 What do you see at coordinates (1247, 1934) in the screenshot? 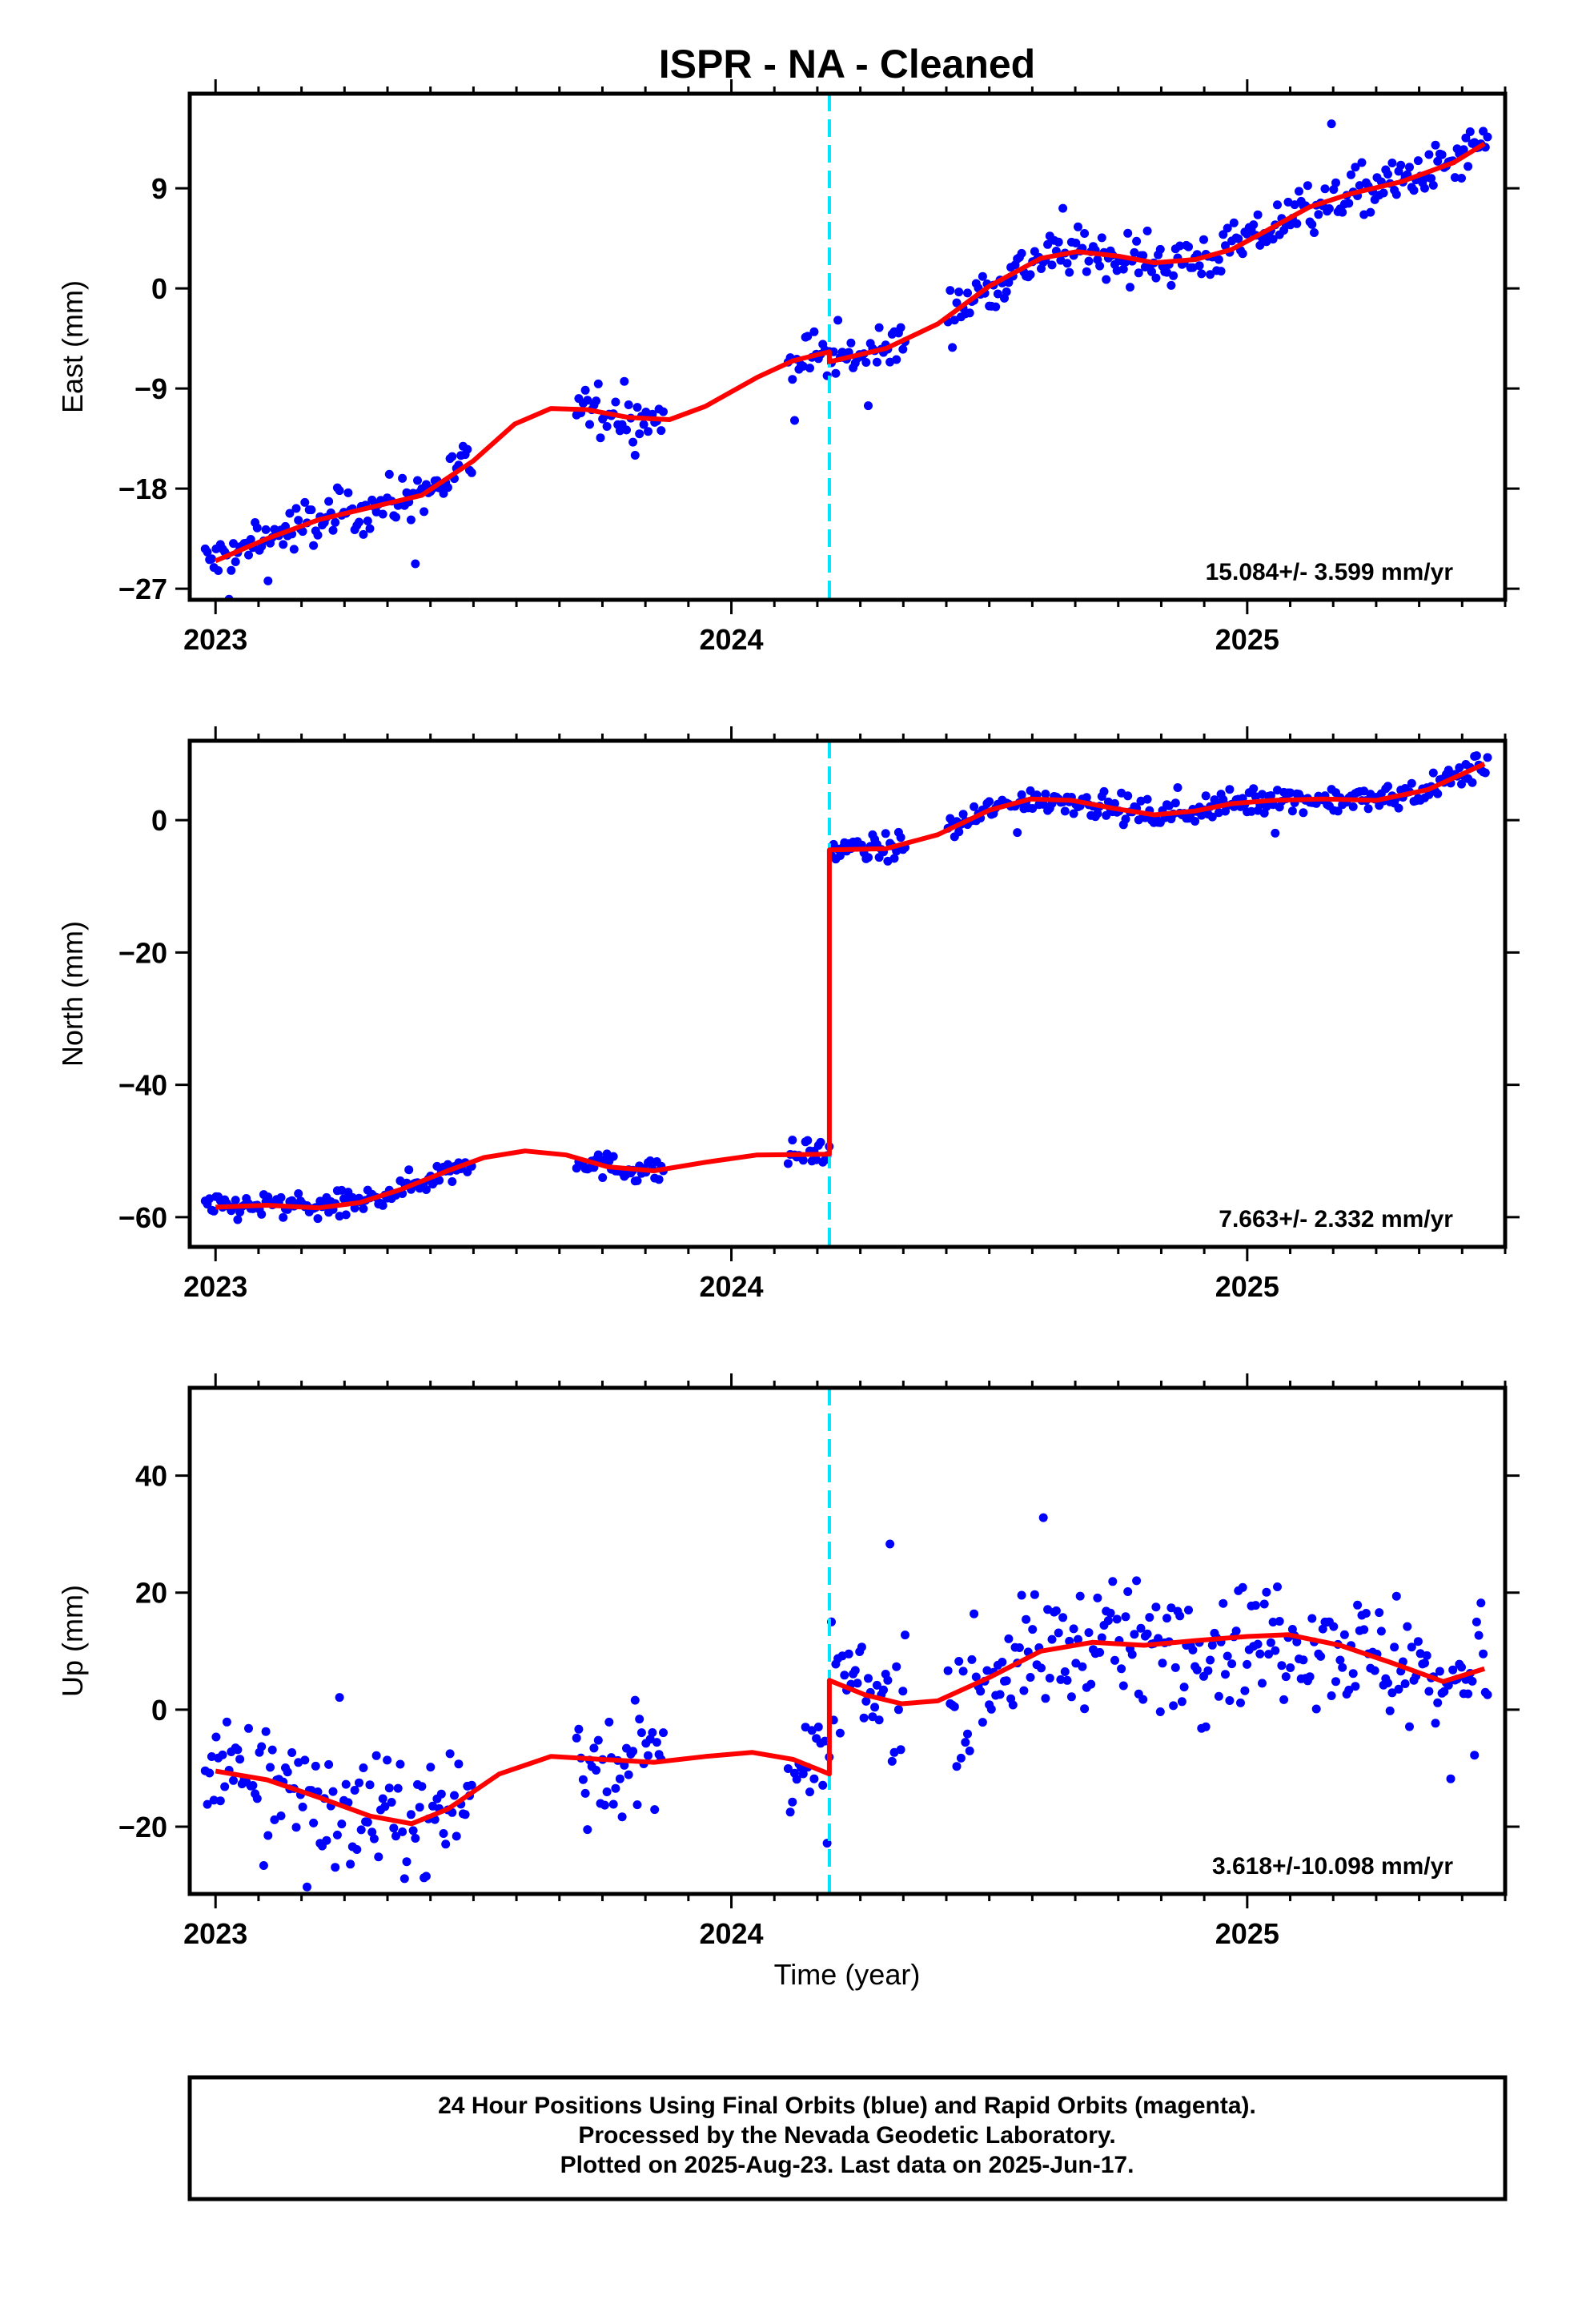
I see `x-tick-label: 2025` at bounding box center [1247, 1934].